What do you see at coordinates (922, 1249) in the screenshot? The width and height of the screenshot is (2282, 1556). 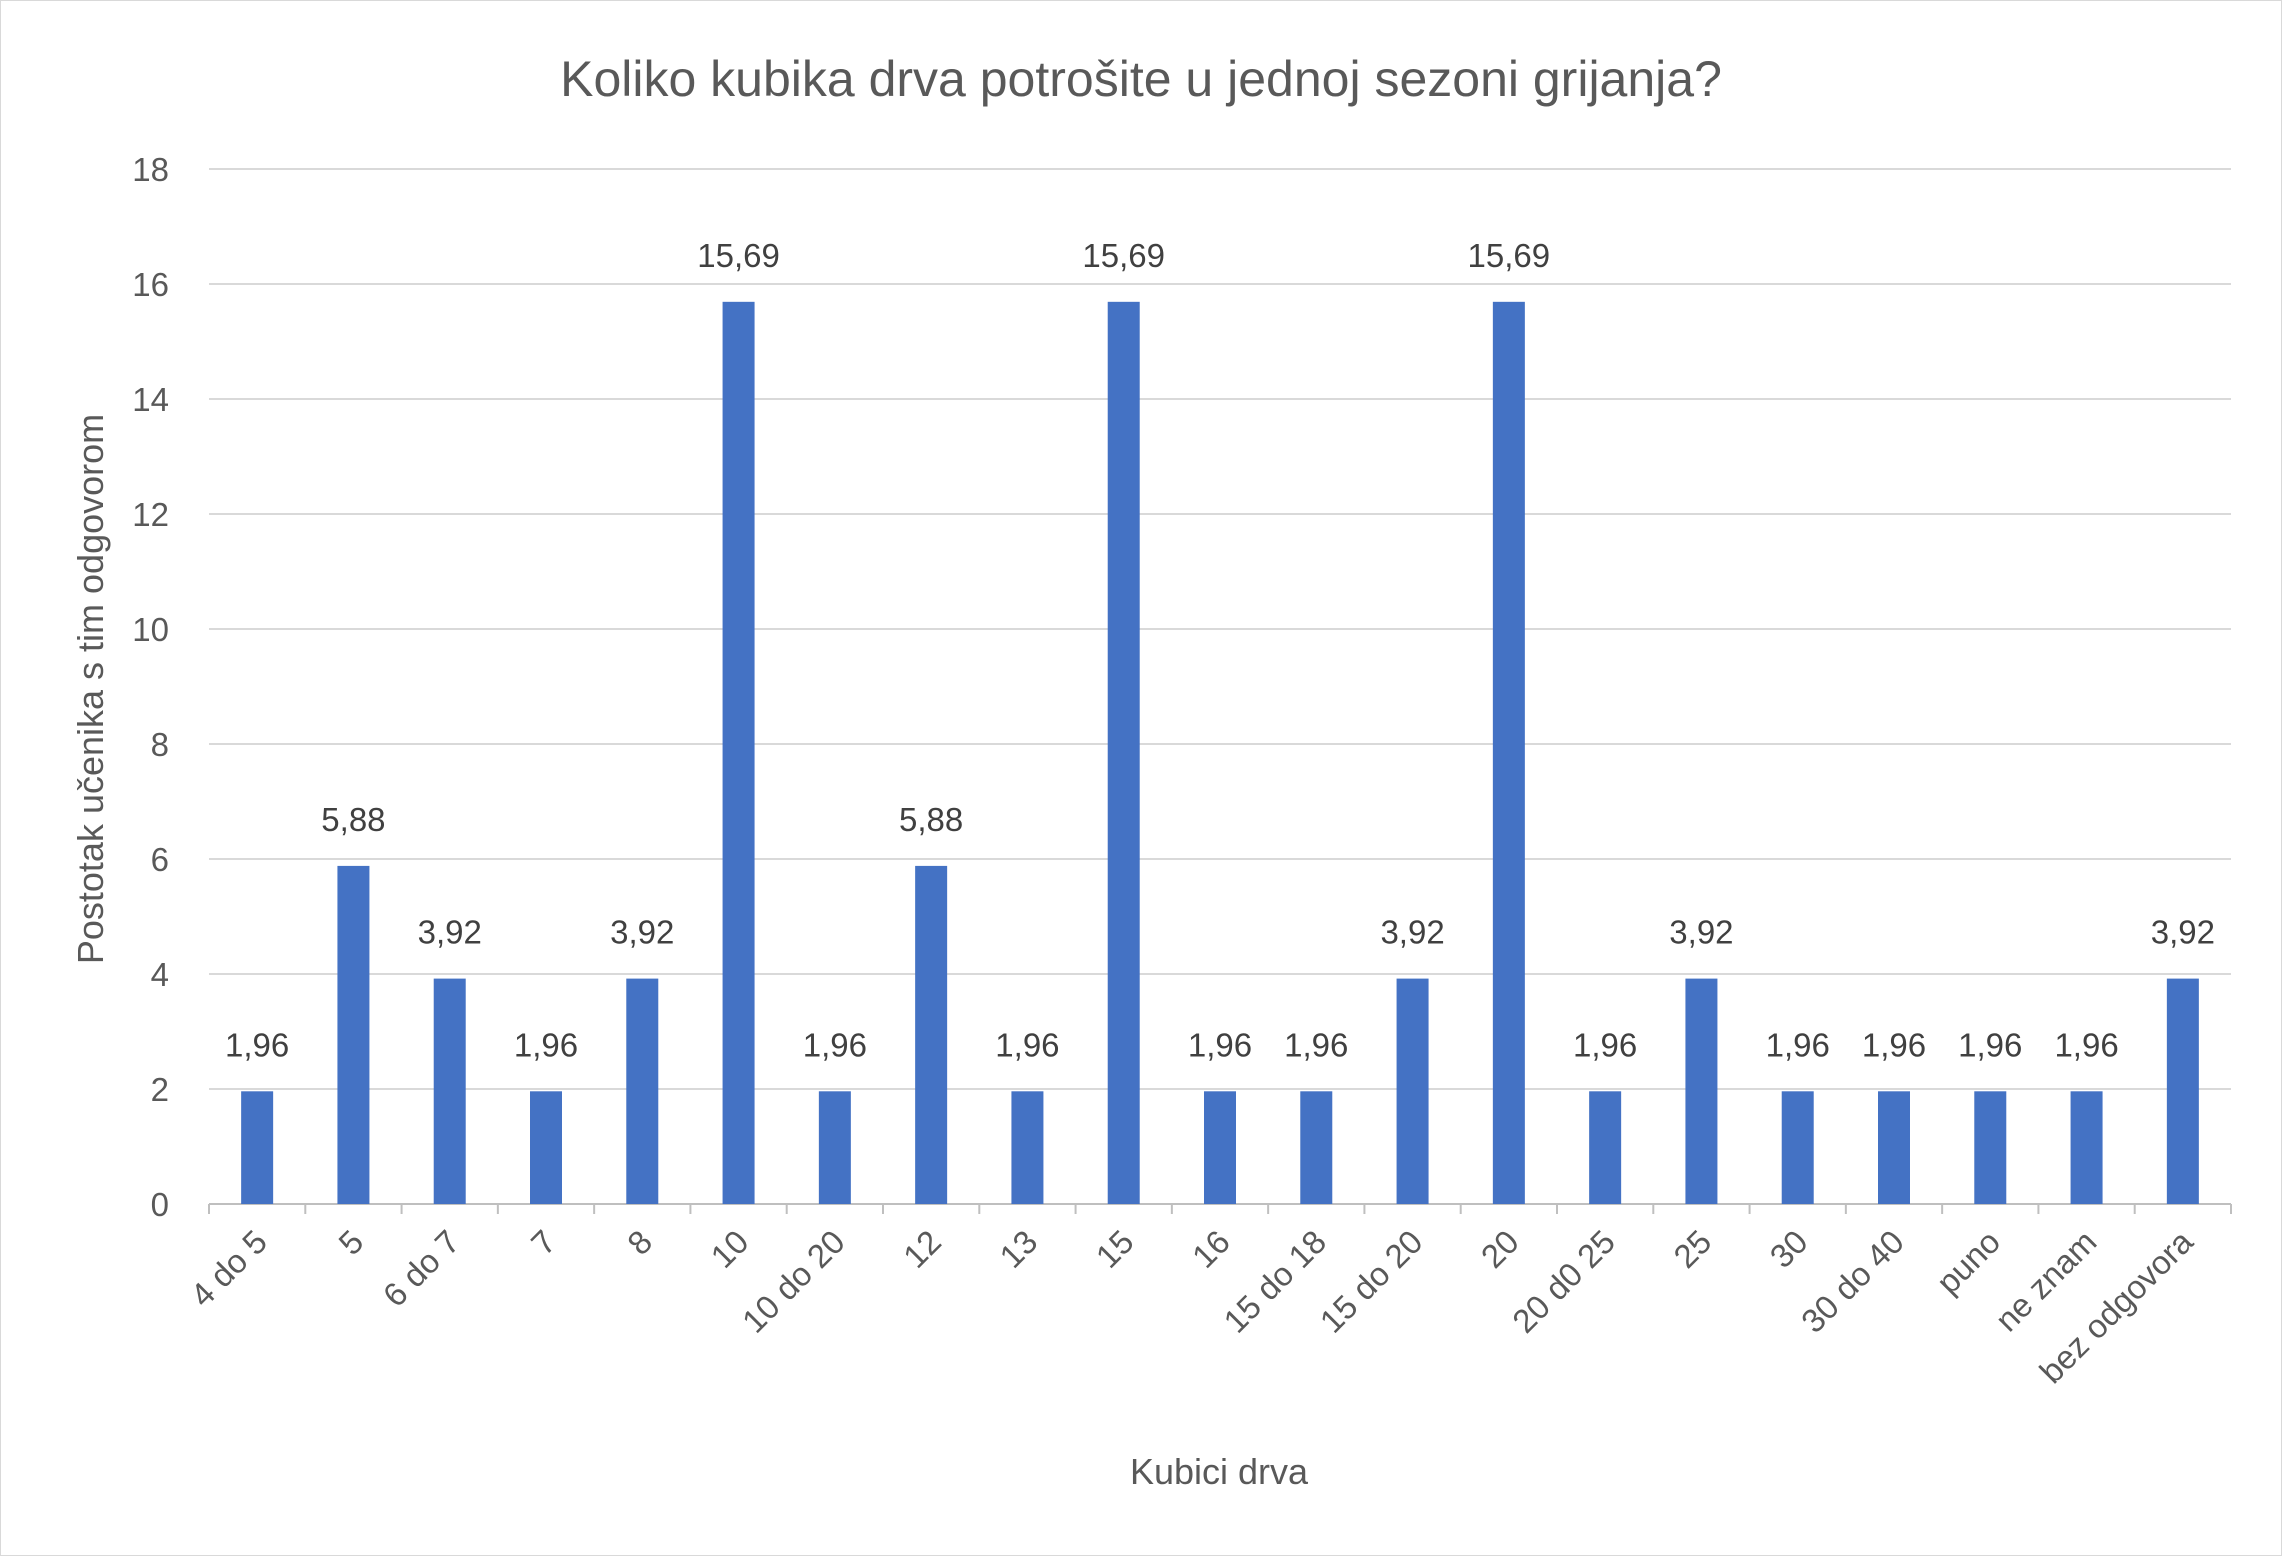 I see `x-tick-label: 12` at bounding box center [922, 1249].